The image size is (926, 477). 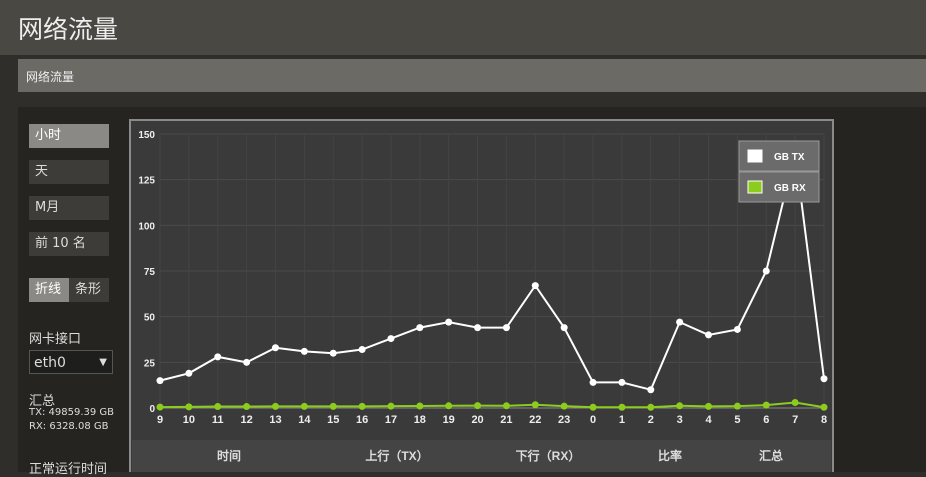 What do you see at coordinates (708, 420) in the screenshot?
I see `x-tick-label: 4` at bounding box center [708, 420].